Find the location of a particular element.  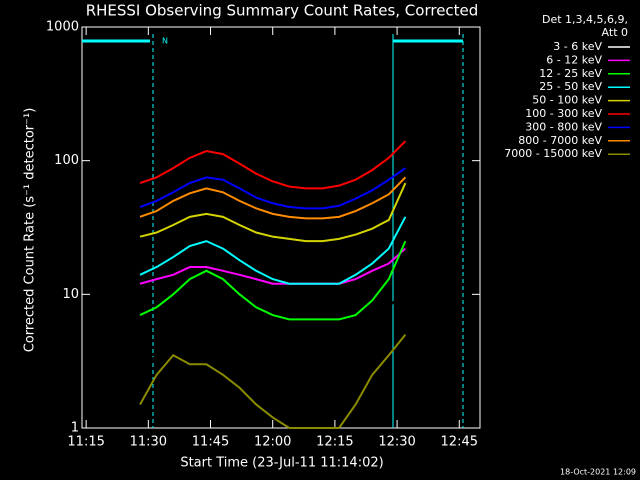

legend-label: 7000 - 15000 keV is located at coordinates (553, 153).